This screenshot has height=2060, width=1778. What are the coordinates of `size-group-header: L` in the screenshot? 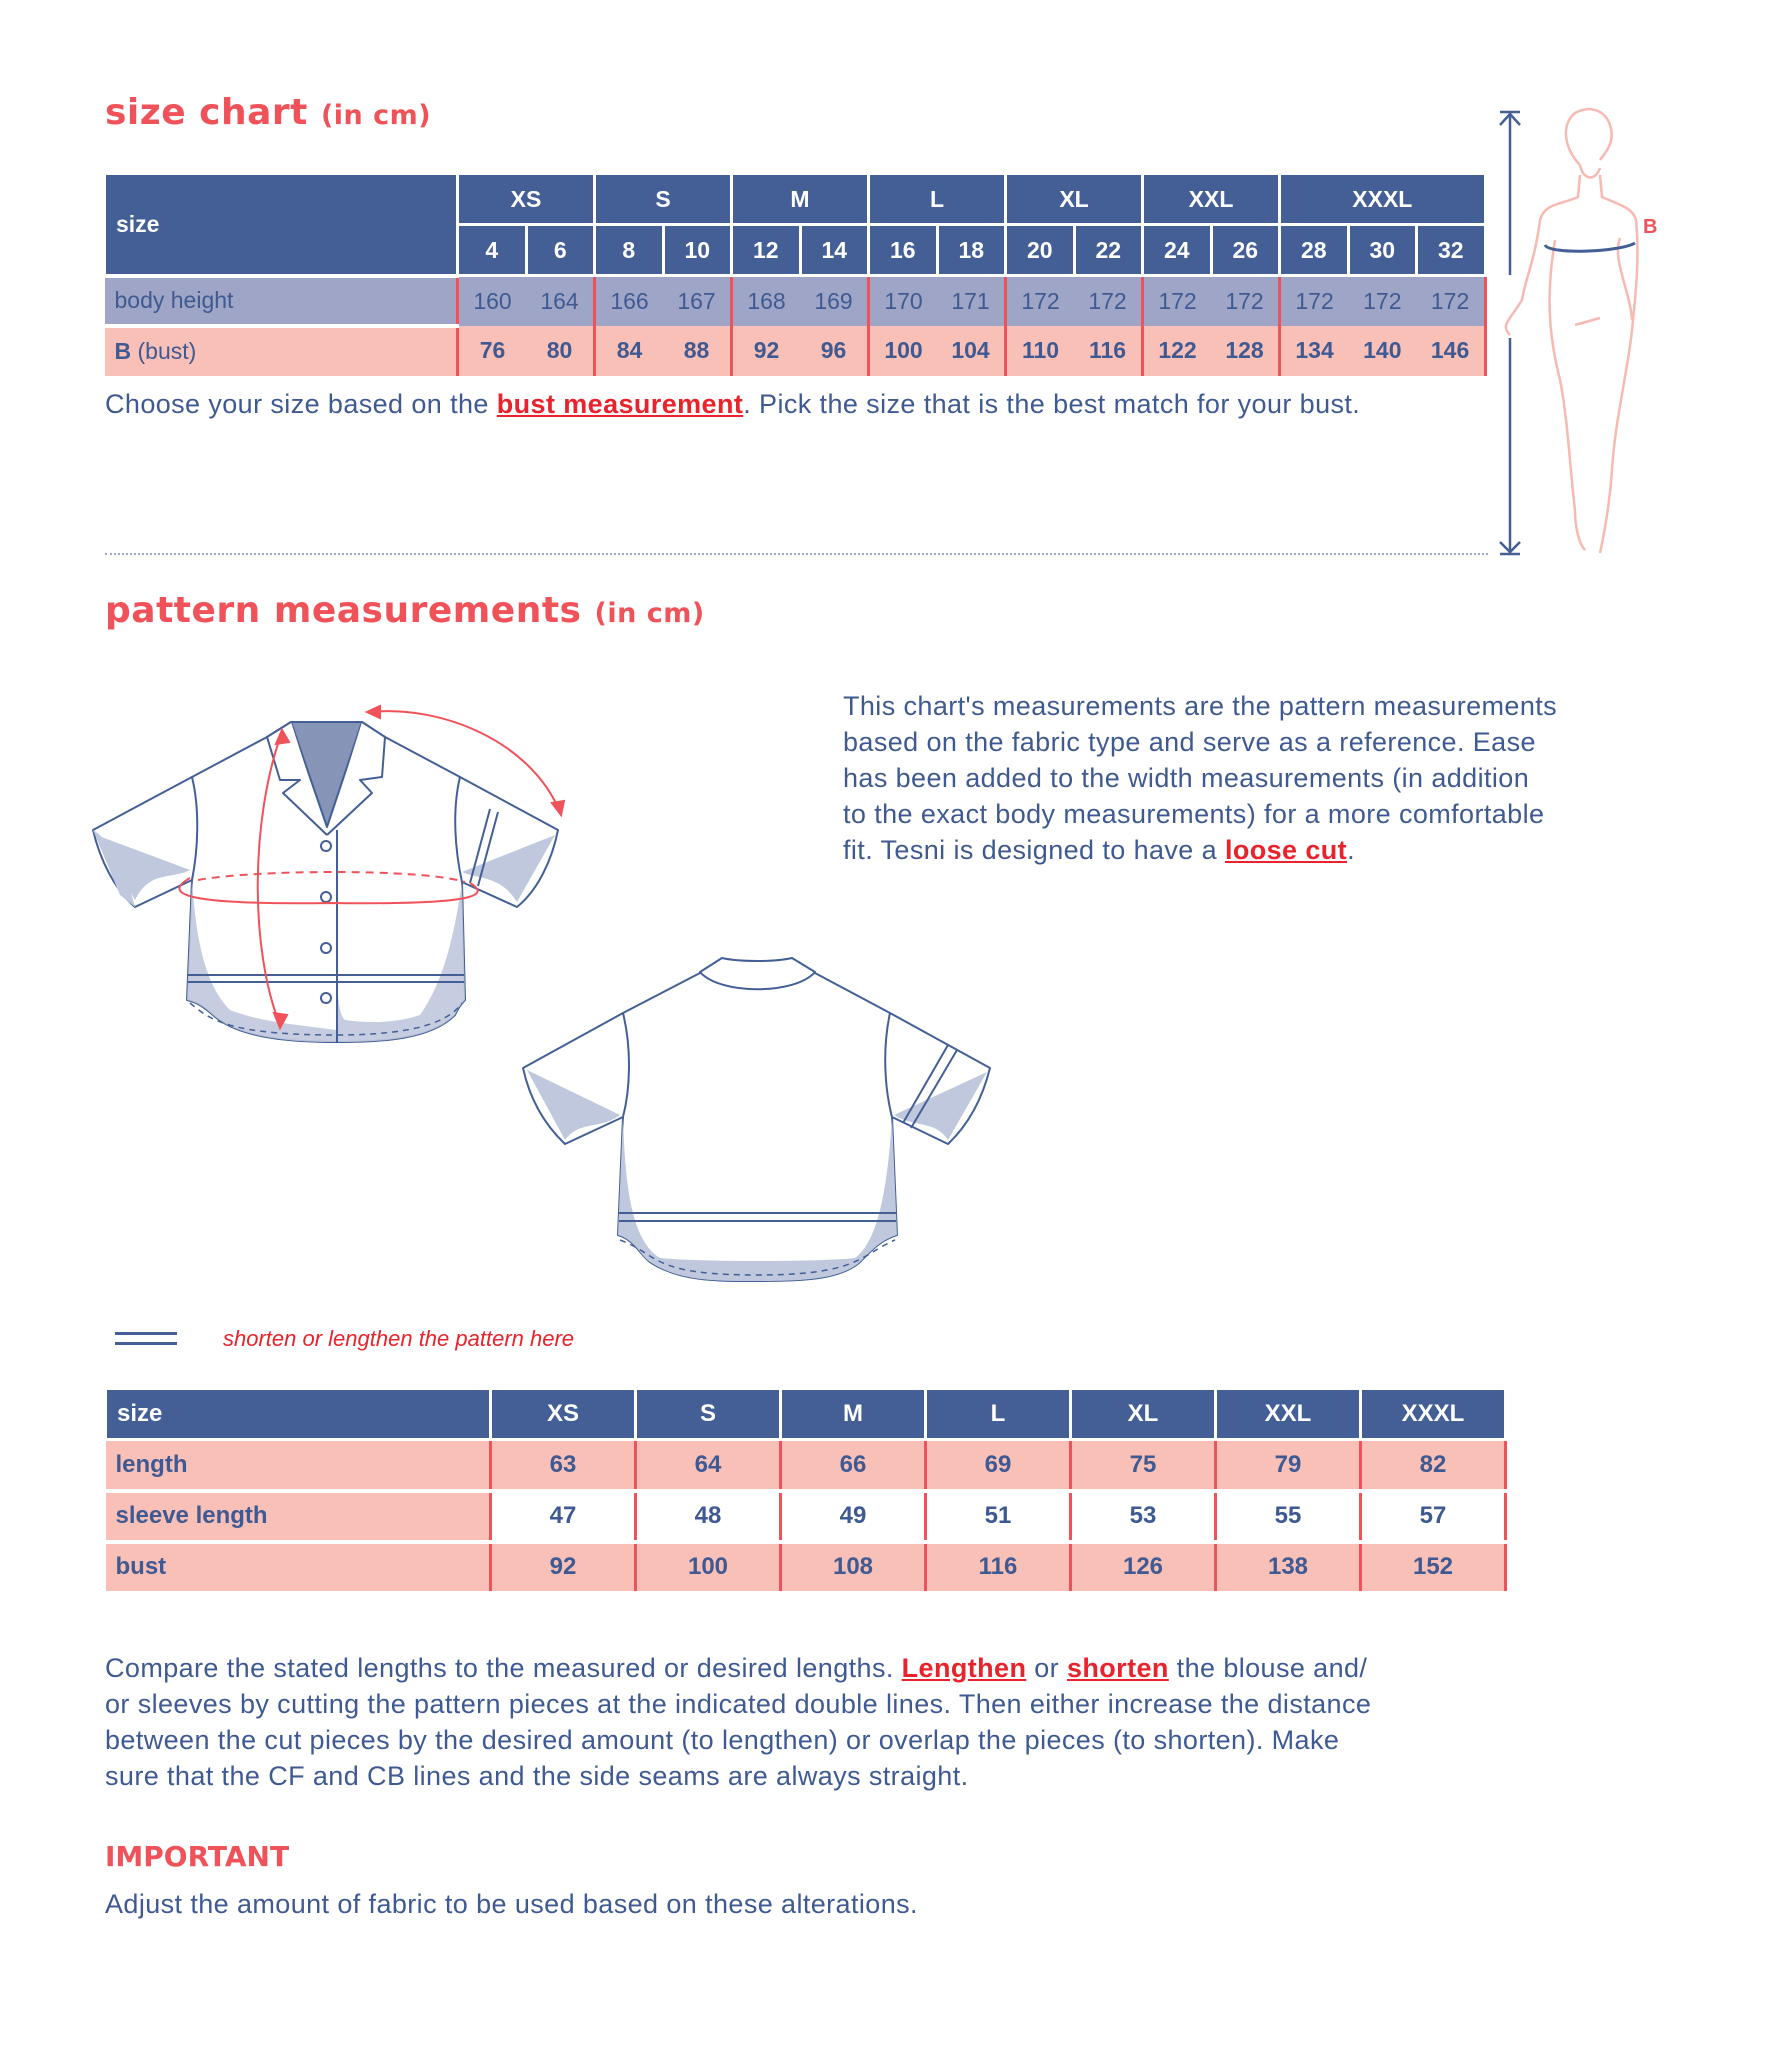 It's located at (937, 199).